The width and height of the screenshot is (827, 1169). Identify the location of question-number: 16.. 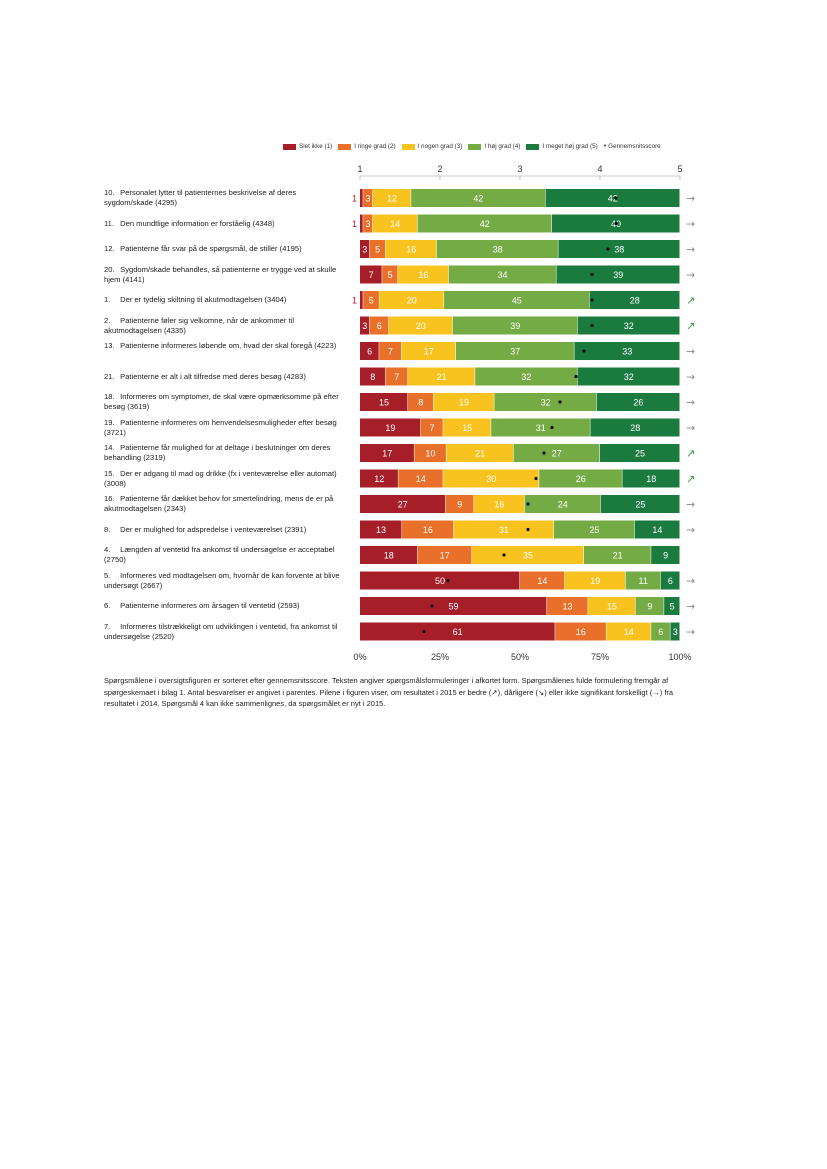
(109, 498).